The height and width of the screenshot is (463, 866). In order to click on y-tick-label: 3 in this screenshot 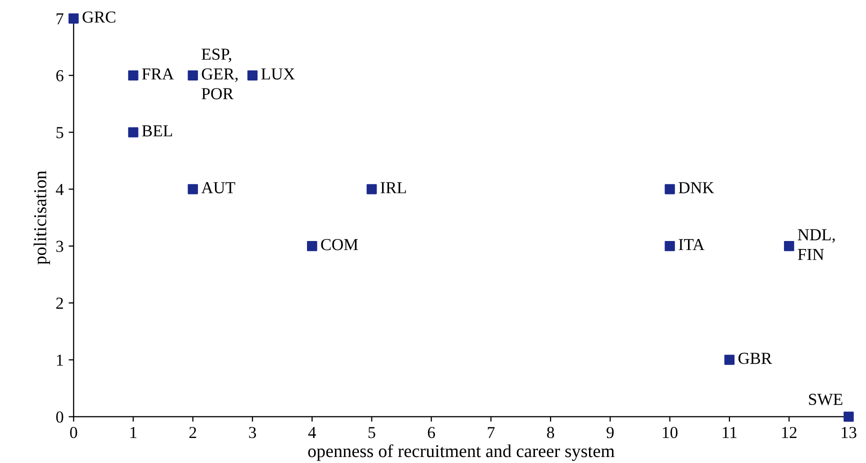, I will do `click(60, 246)`.